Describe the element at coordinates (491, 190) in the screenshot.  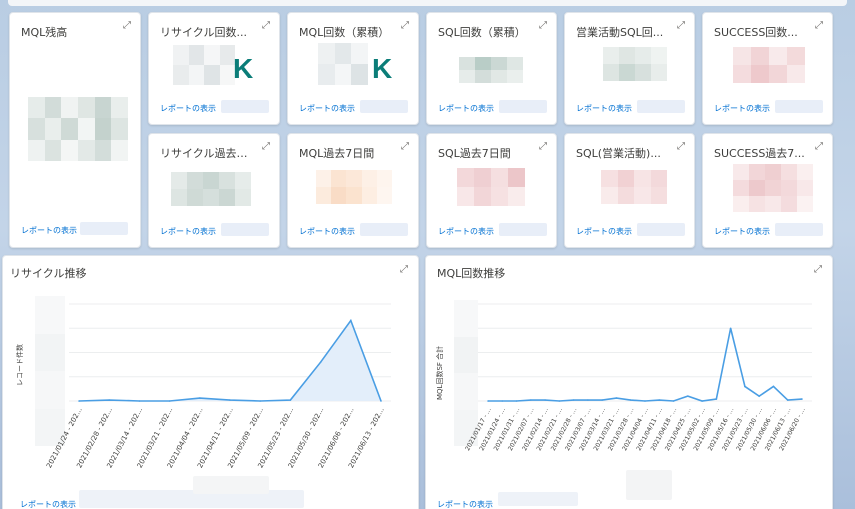
I see `tile-sql-7d: SQL過去7日間 ⤢ レポートの表示` at that location.